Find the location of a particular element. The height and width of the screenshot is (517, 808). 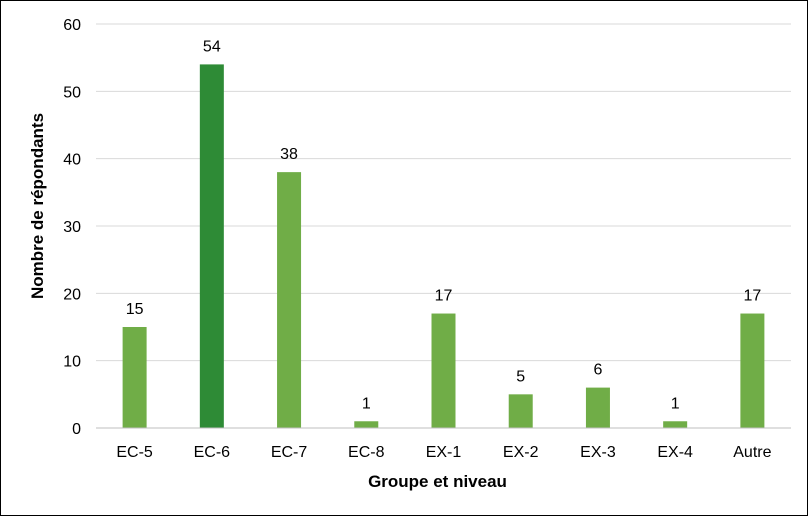

data-label-ec-7: 38 is located at coordinates (289, 154).